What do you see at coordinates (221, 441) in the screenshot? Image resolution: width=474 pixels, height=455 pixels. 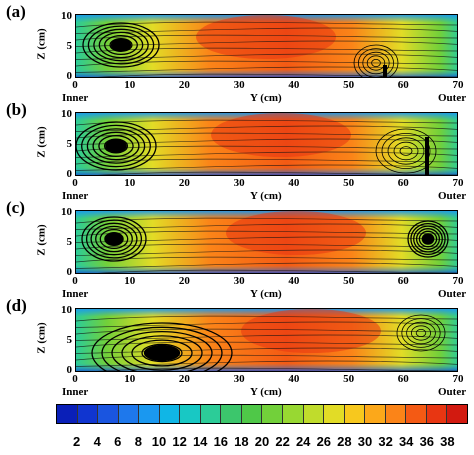 I see `colorbar-tick-label: 16` at bounding box center [221, 441].